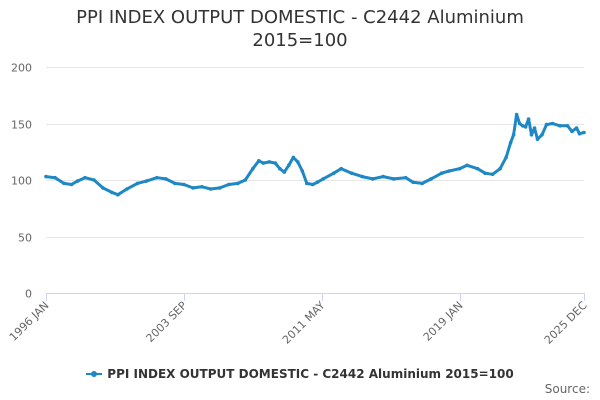 This screenshot has width=600, height=400. What do you see at coordinates (21, 68) in the screenshot?
I see `y-tick-label: 200` at bounding box center [21, 68].